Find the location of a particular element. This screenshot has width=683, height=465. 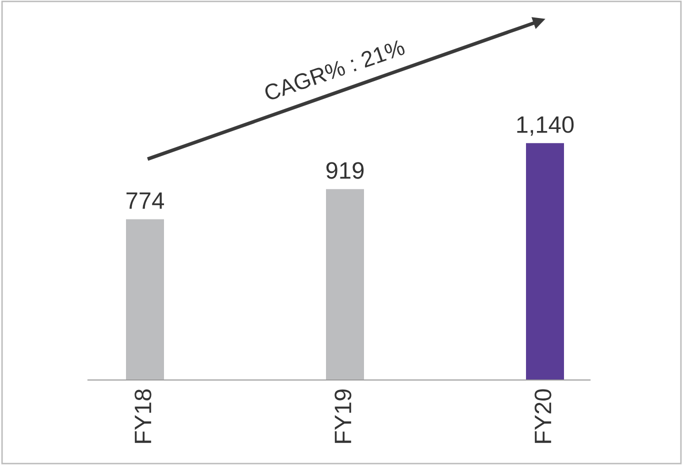

data-label: 1,140 is located at coordinates (545, 126).